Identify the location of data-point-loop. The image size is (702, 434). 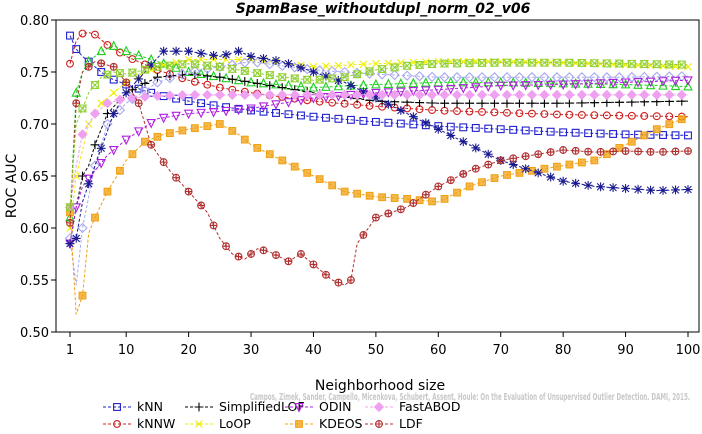
(326, 66).